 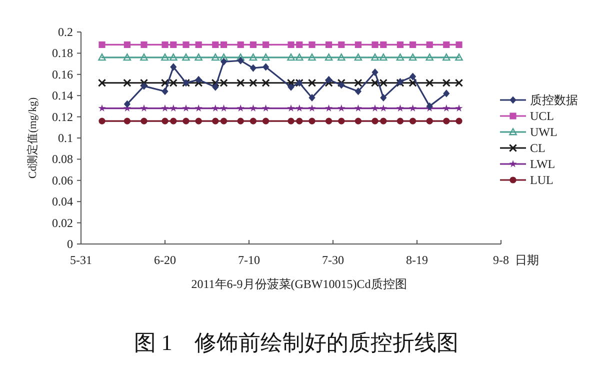 What do you see at coordinates (65, 138) in the screenshot?
I see `y-tick-label: 0.1` at bounding box center [65, 138].